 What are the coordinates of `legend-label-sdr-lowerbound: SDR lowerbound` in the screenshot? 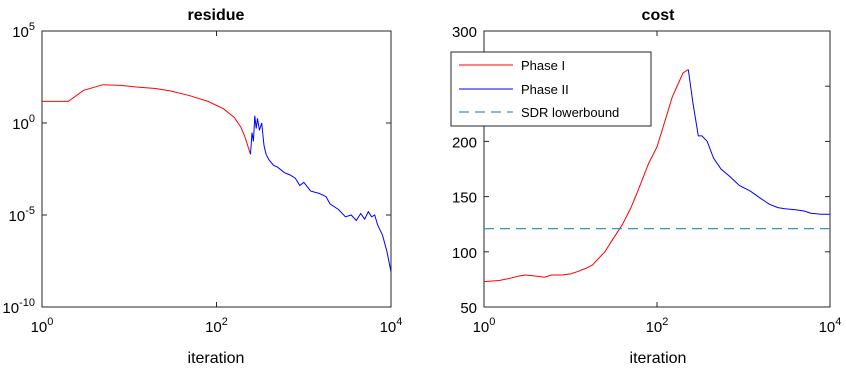 It's located at (570, 112).